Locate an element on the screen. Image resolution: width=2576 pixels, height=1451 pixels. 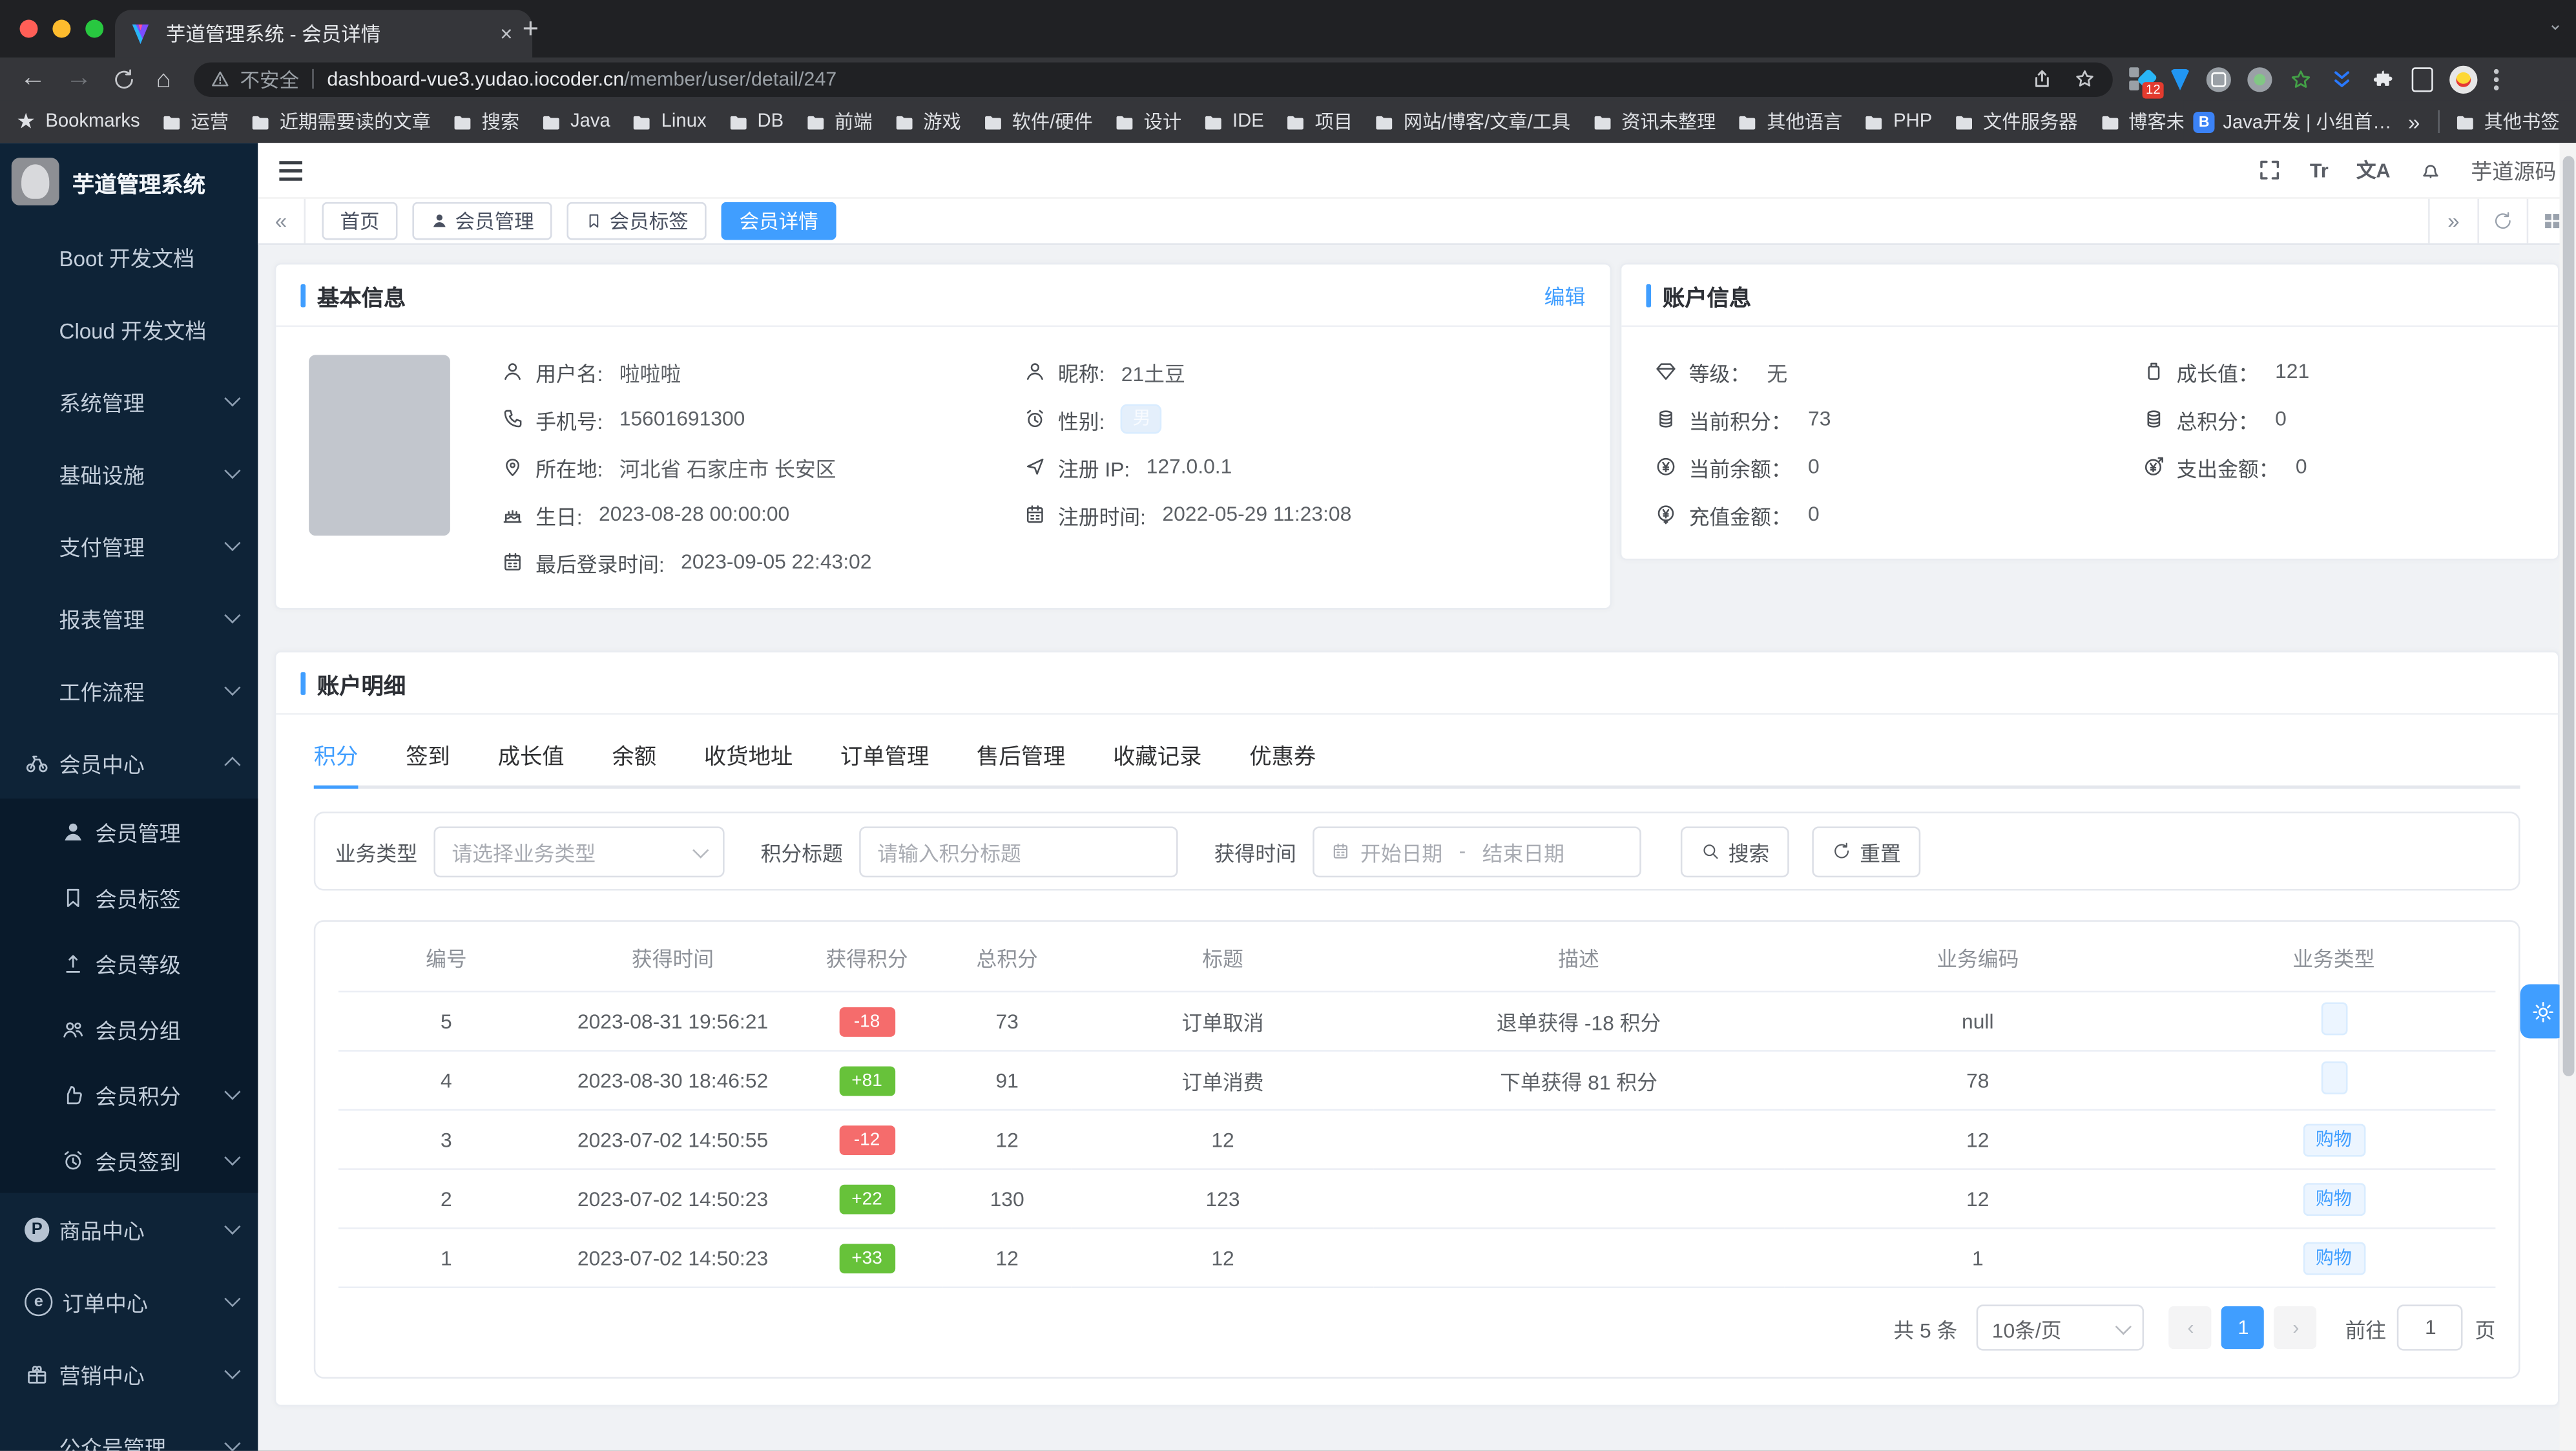
bookmark-folder: 游戏 is located at coordinates (927, 122).